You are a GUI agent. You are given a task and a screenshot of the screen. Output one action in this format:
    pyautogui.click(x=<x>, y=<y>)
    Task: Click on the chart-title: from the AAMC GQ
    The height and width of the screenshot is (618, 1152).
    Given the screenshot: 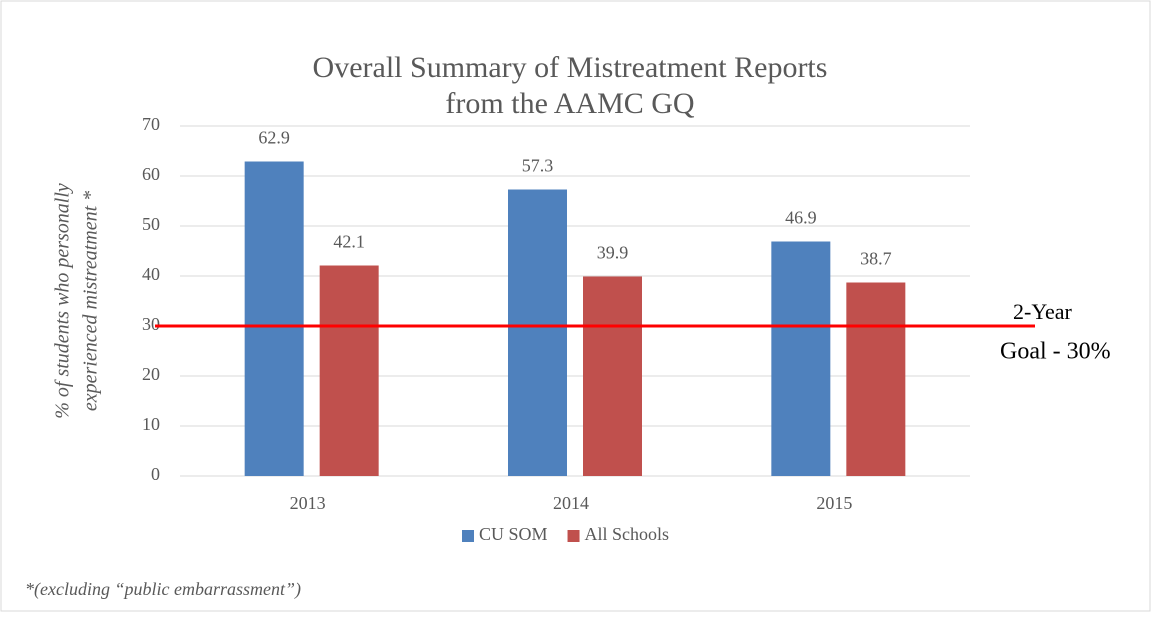 What is the action you would take?
    pyautogui.click(x=569, y=103)
    